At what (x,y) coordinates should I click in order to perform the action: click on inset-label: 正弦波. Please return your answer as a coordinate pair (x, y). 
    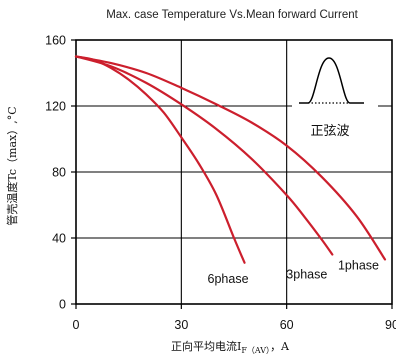
    Looking at the image, I should click on (329, 131).